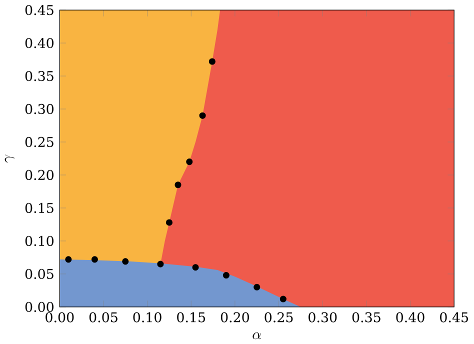  What do you see at coordinates (147, 317) in the screenshot?
I see `x-tick-label: 0.10` at bounding box center [147, 317].